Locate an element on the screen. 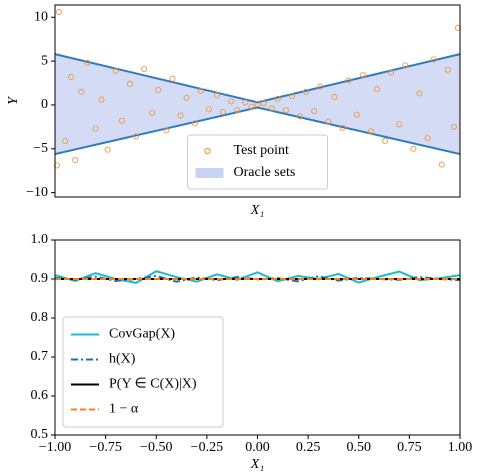  legend-swatch is located at coordinates (209, 173).